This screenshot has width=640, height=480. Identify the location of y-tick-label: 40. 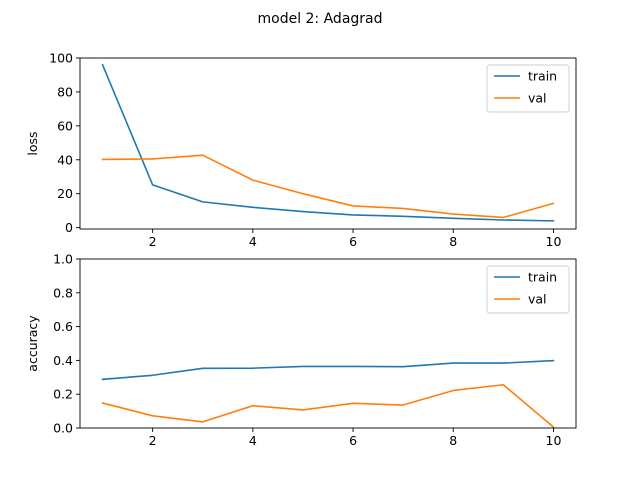
(65, 159).